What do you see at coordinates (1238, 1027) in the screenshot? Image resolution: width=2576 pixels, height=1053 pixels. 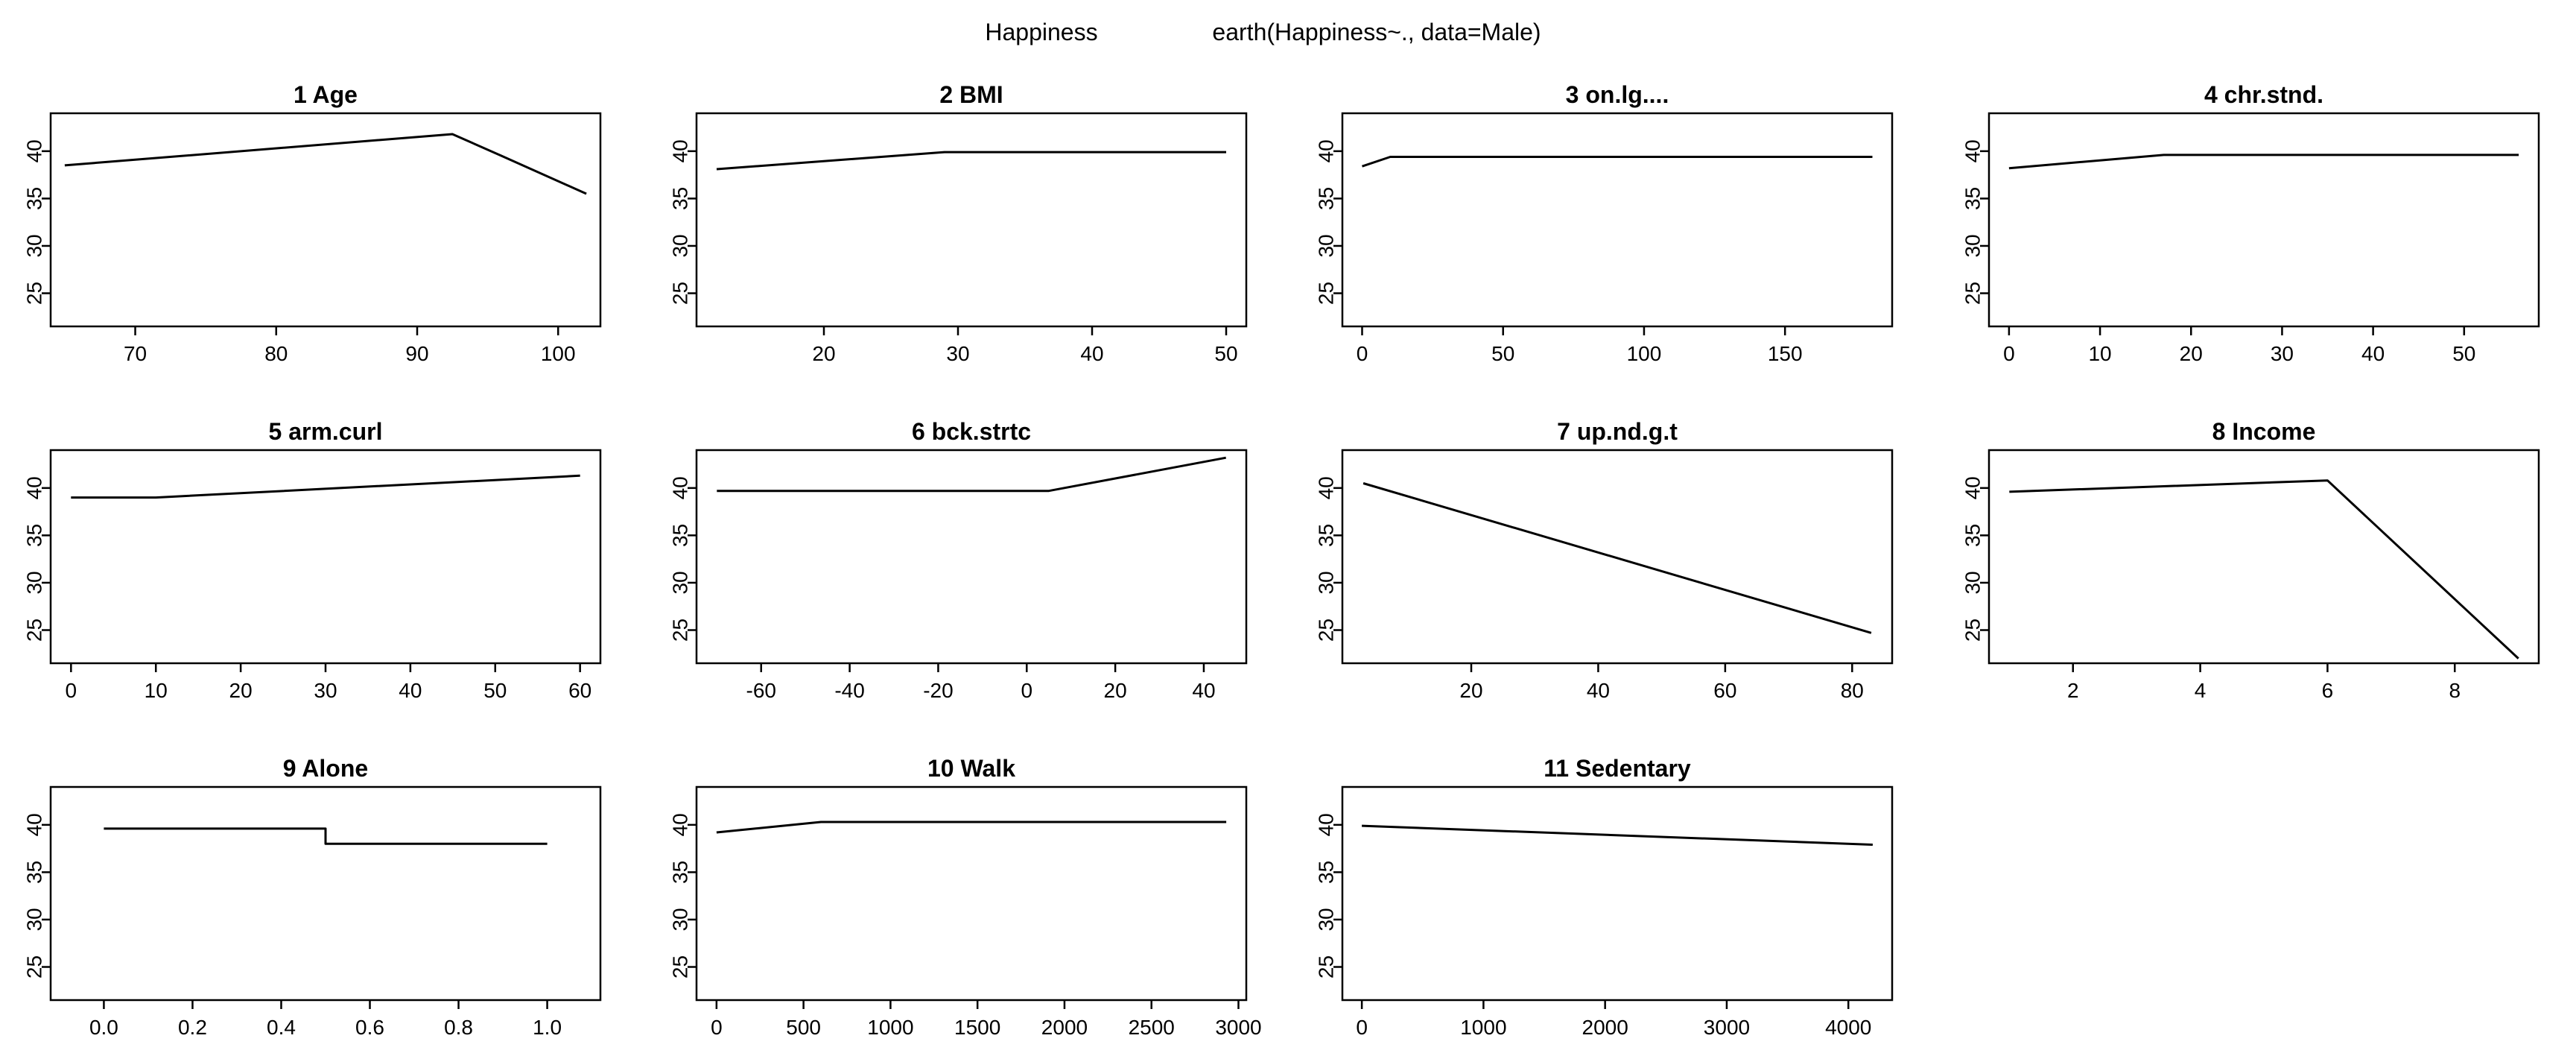 I see `x-tick-label: 3000` at bounding box center [1238, 1027].